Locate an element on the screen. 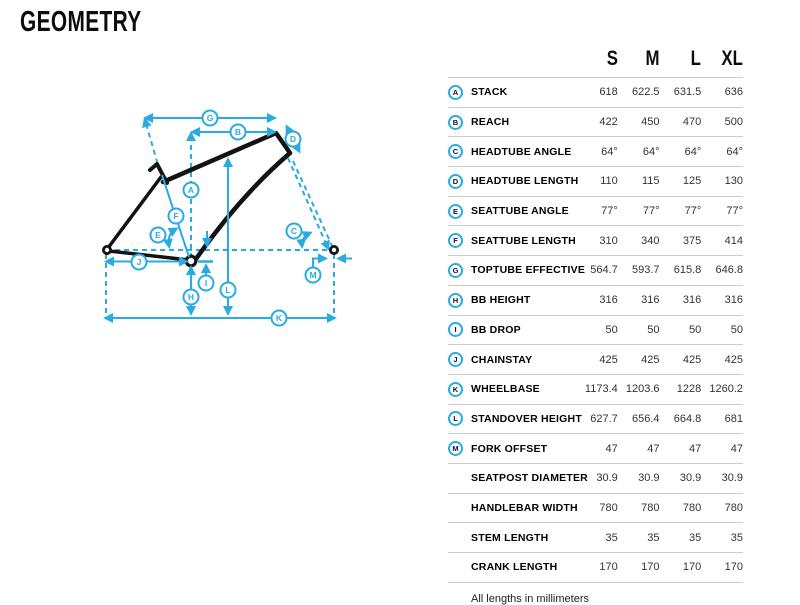 The height and width of the screenshot is (605, 800). diagram-letter-badges: G B D A F E C J I H L M K is located at coordinates (226, 218).